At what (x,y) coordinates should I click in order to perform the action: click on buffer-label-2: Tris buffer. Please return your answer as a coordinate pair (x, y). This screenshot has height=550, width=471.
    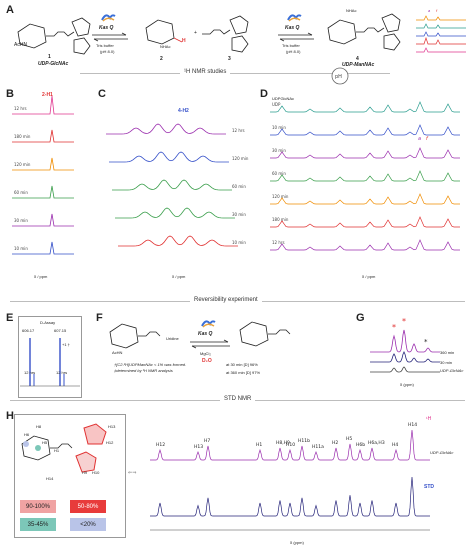
    Looking at the image, I should click on (291, 45).